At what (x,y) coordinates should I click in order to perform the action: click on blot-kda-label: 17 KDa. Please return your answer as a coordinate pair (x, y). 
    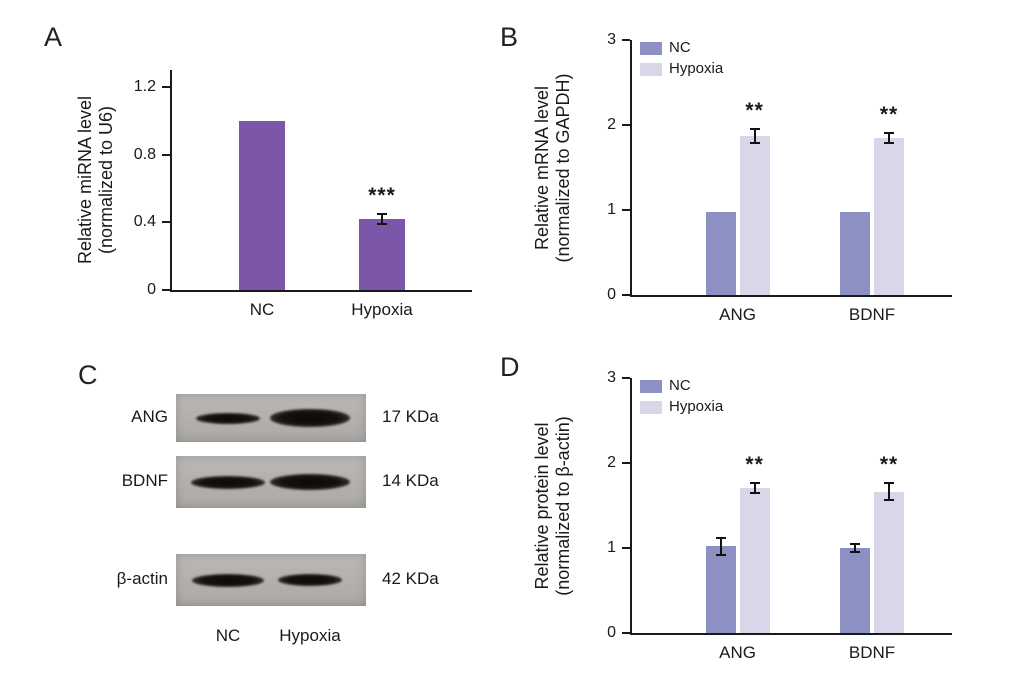
    Looking at the image, I should click on (410, 416).